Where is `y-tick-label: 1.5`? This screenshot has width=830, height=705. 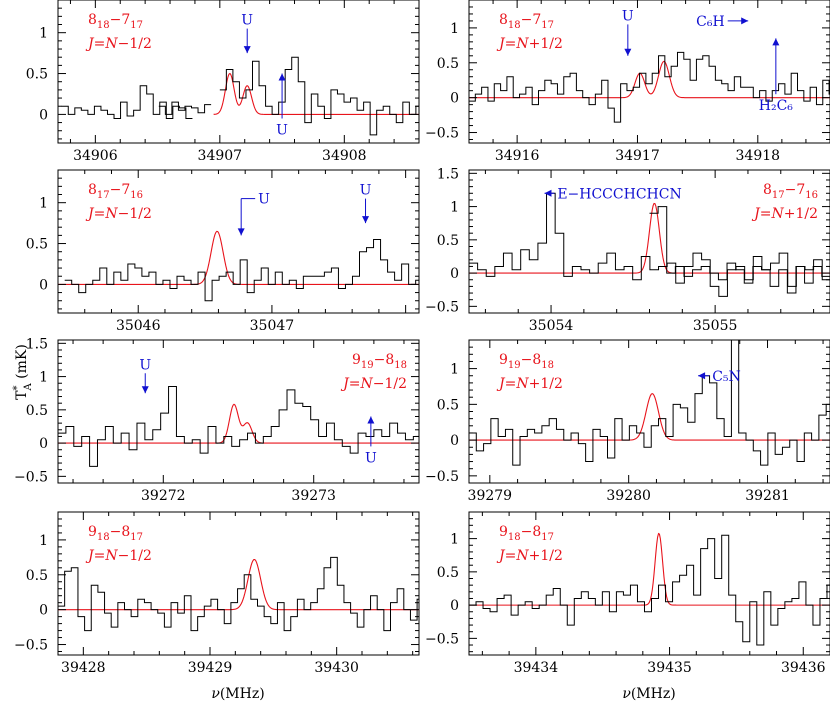 y-tick-label: 1.5 is located at coordinates (37, 344).